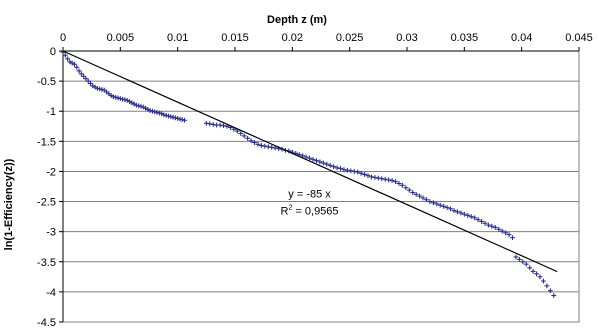 This screenshot has height=329, width=599. I want to click on r-squared-value: = 0,9565, so click(315, 212).